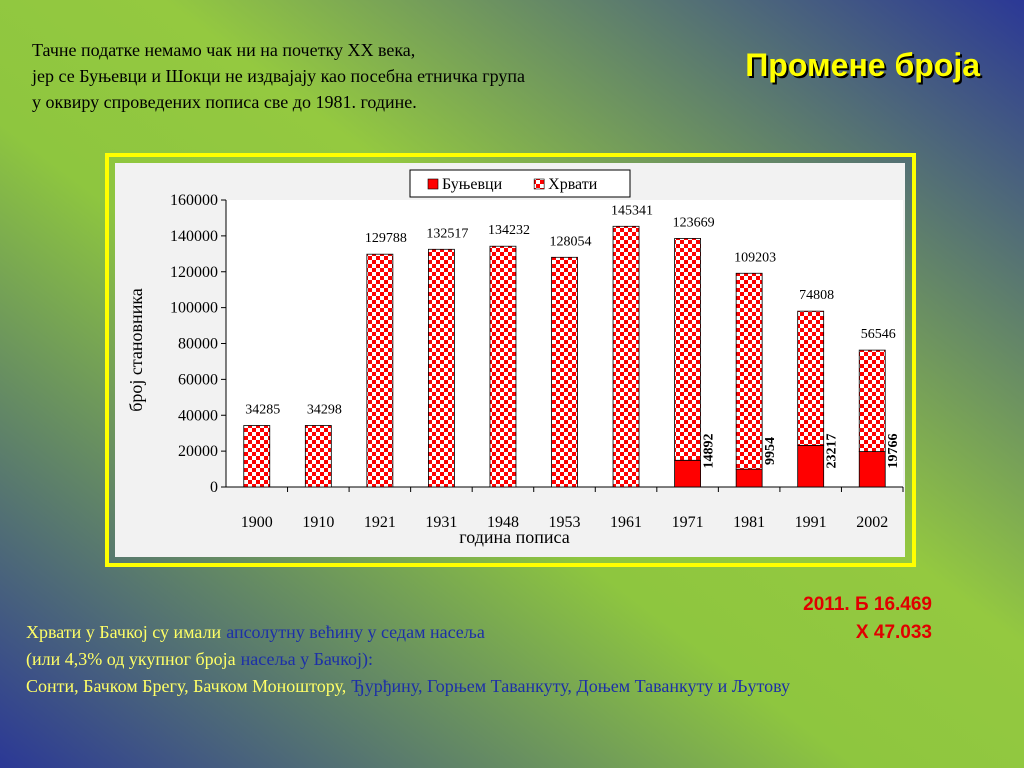  Describe the element at coordinates (749, 522) in the screenshot. I see `x-tick-label: 1981` at that location.